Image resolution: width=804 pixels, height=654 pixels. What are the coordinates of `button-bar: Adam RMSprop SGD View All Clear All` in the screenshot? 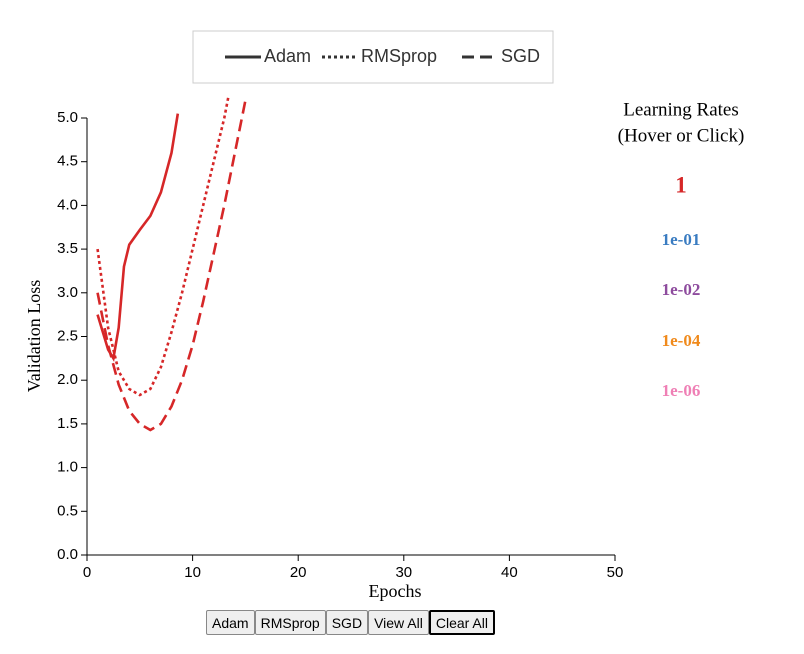 It's located at (350, 622).